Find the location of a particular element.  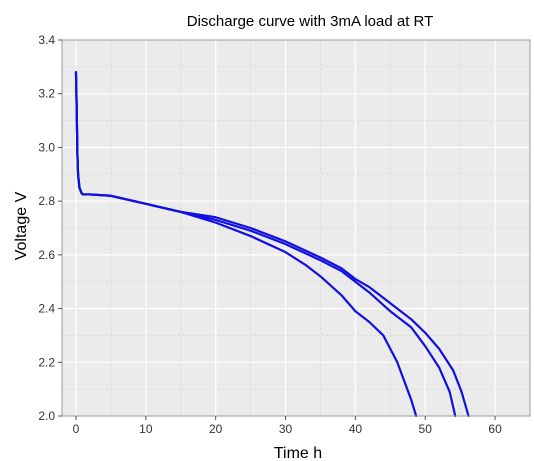

x-tick-label: 50 is located at coordinates (426, 429).